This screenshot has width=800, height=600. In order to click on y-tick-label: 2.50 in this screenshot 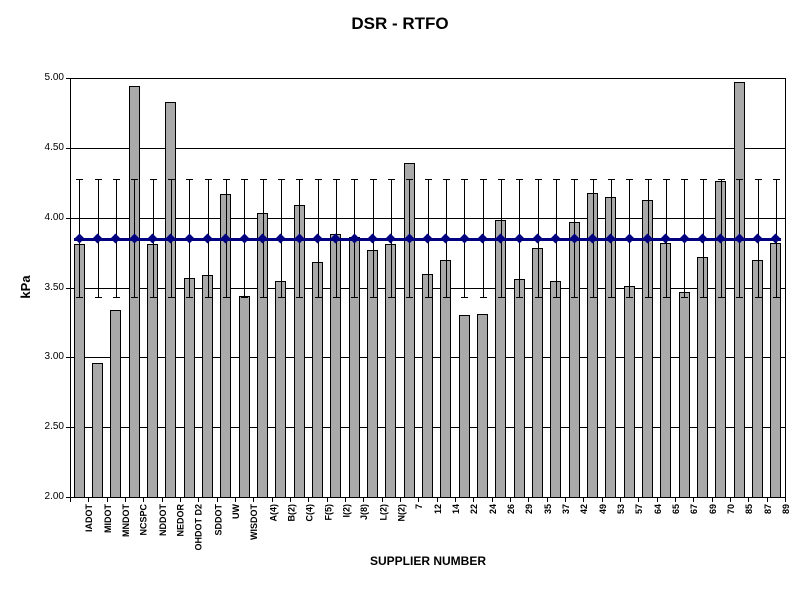, I will do `click(54, 426)`.